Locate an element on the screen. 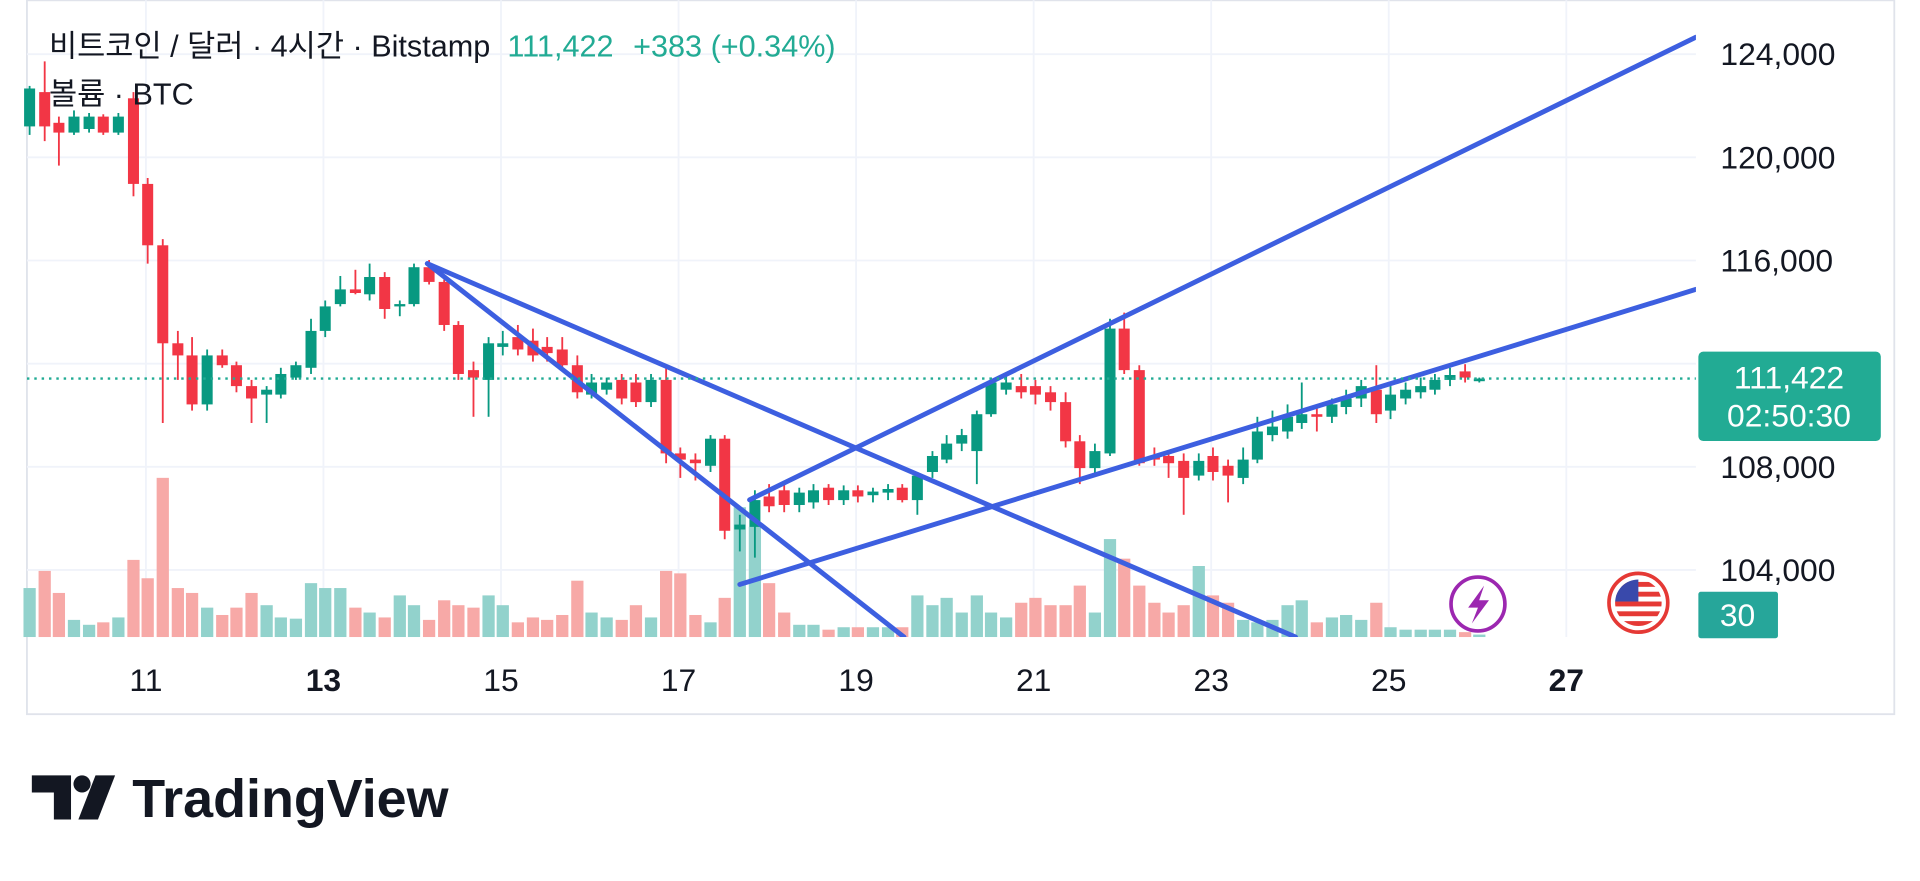  x-tick-label: 15 is located at coordinates (500, 680).